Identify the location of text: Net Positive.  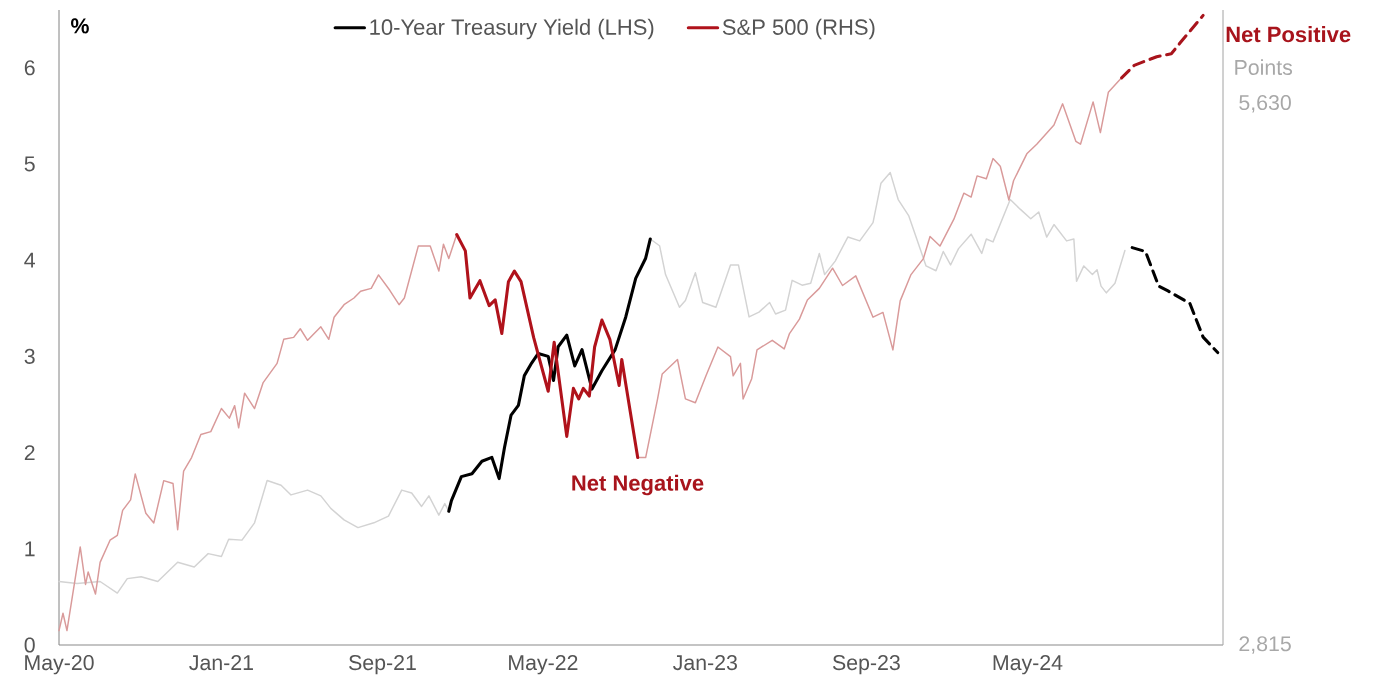
(1288, 34).